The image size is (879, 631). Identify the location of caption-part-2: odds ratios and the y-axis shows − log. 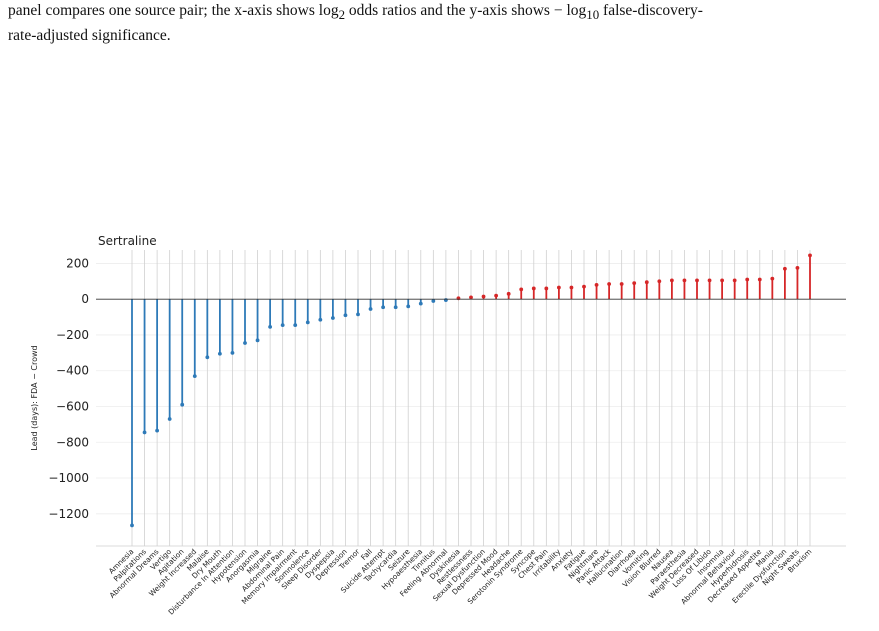
(466, 10).